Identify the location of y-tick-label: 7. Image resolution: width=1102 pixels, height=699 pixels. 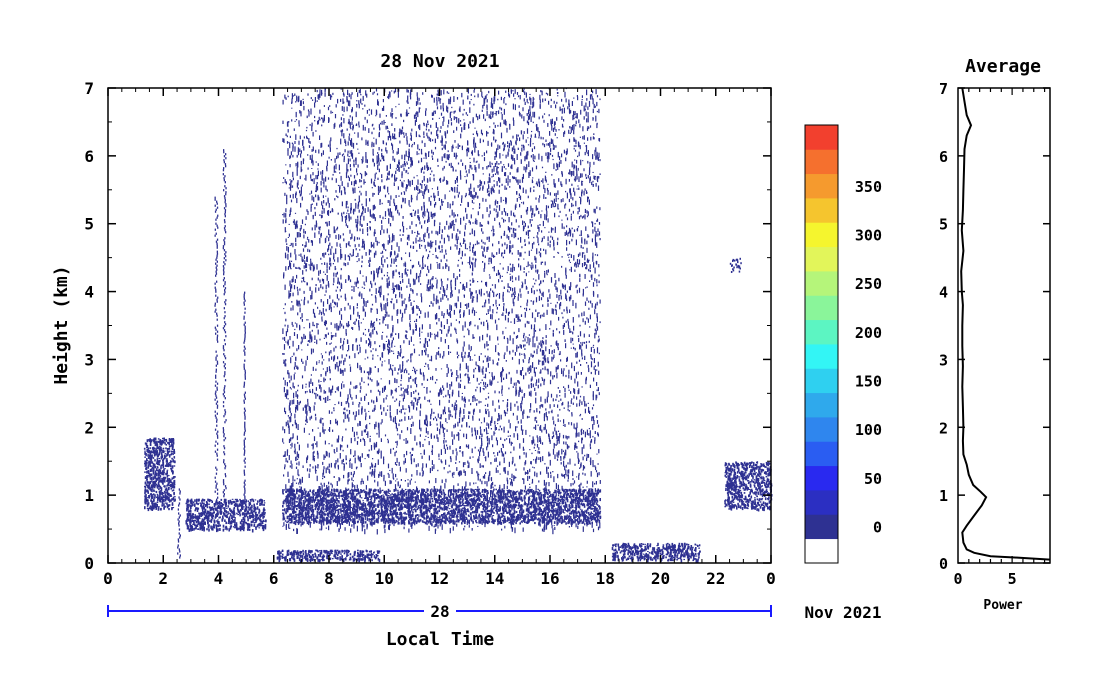
(89, 88).